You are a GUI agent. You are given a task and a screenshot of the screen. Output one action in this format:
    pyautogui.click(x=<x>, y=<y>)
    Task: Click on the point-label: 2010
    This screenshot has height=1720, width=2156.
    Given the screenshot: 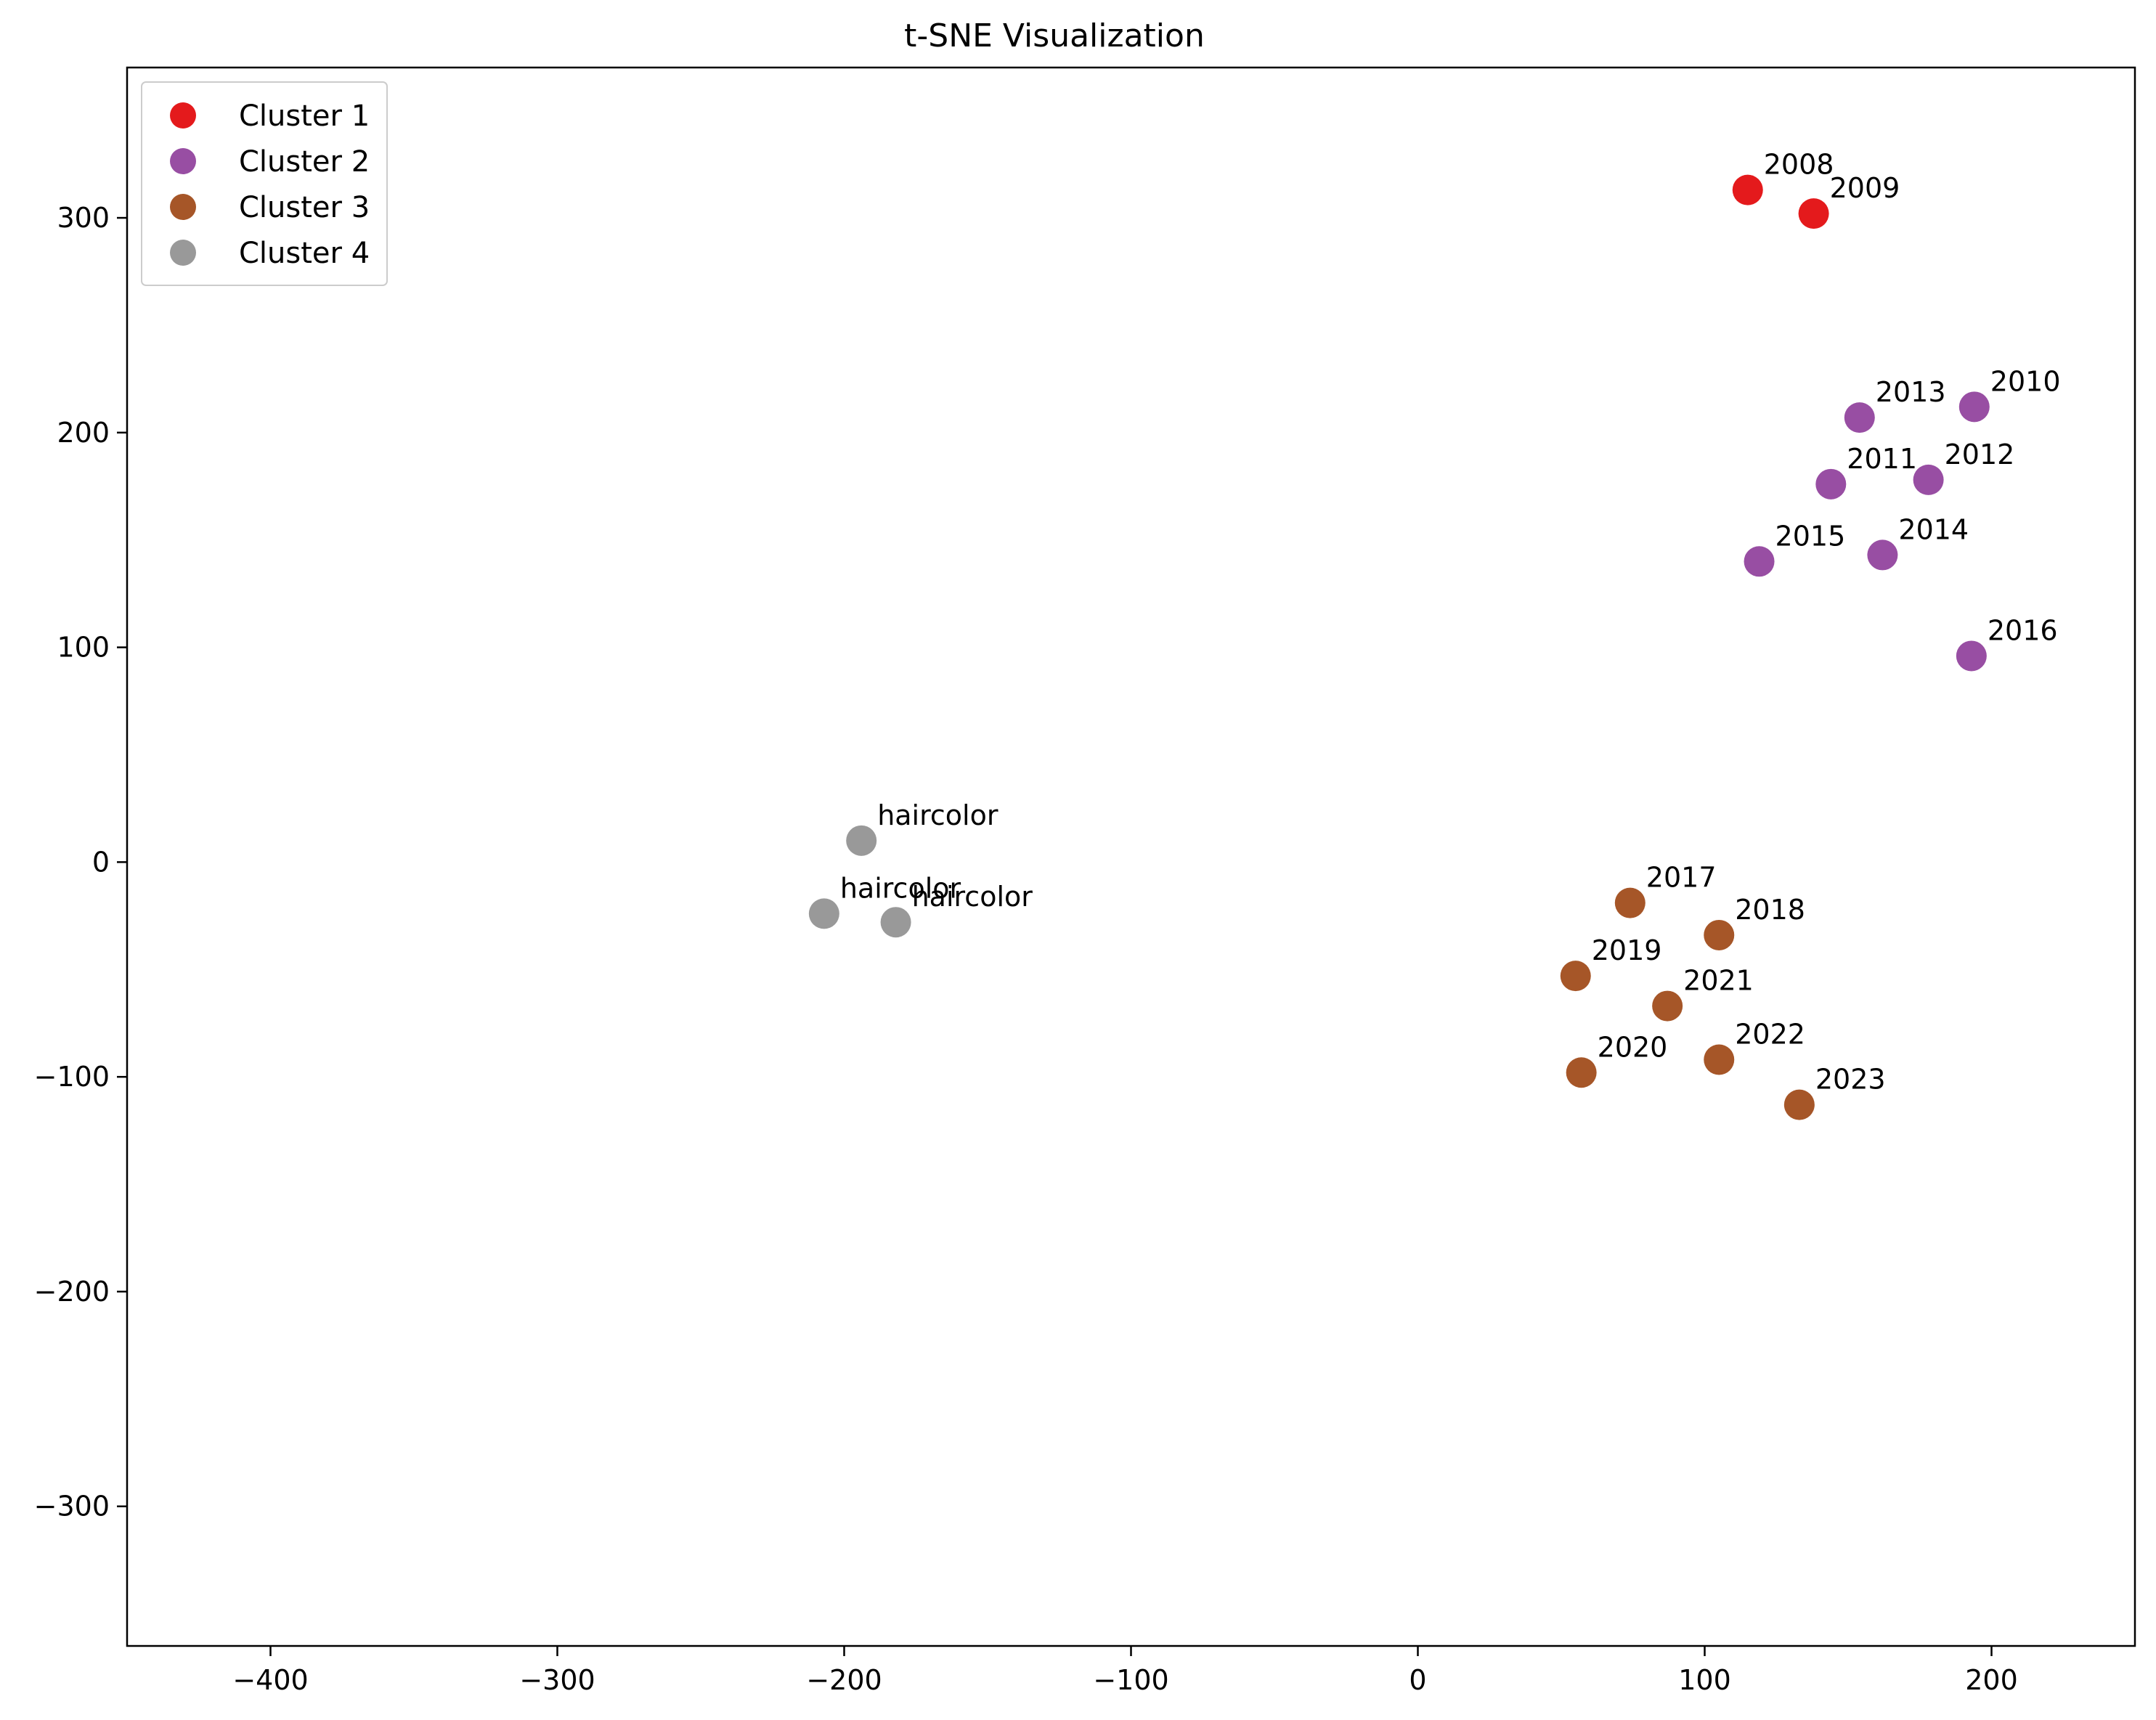 What is the action you would take?
    pyautogui.click(x=2026, y=381)
    